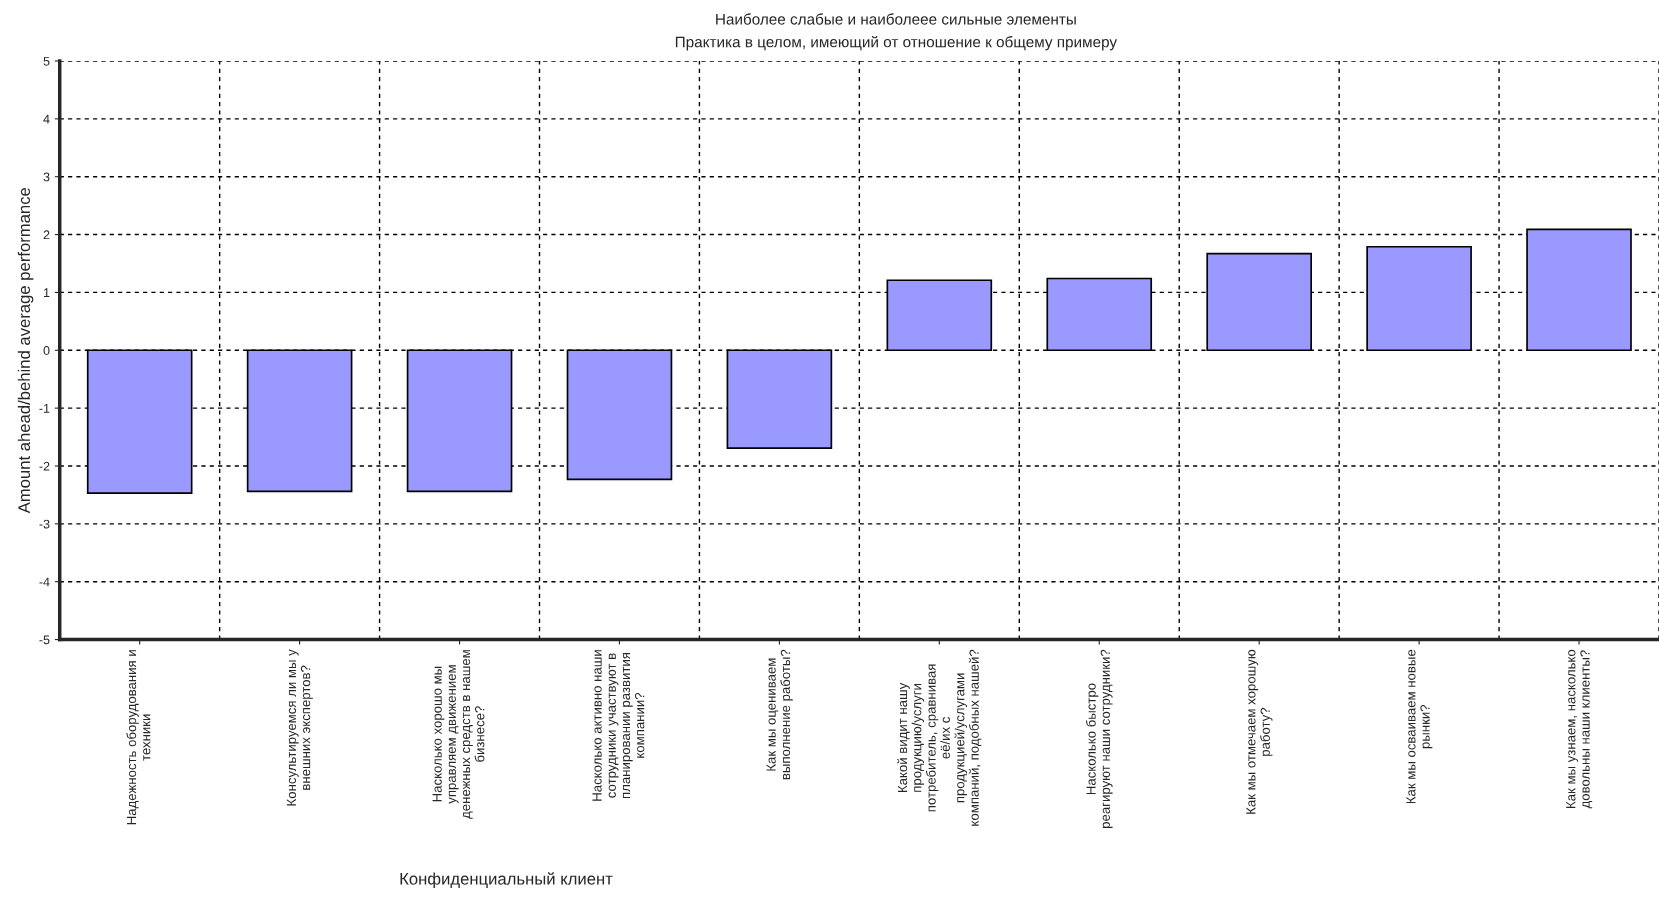 The width and height of the screenshot is (1659, 897). I want to click on y-tick-label: -2, so click(44, 466).